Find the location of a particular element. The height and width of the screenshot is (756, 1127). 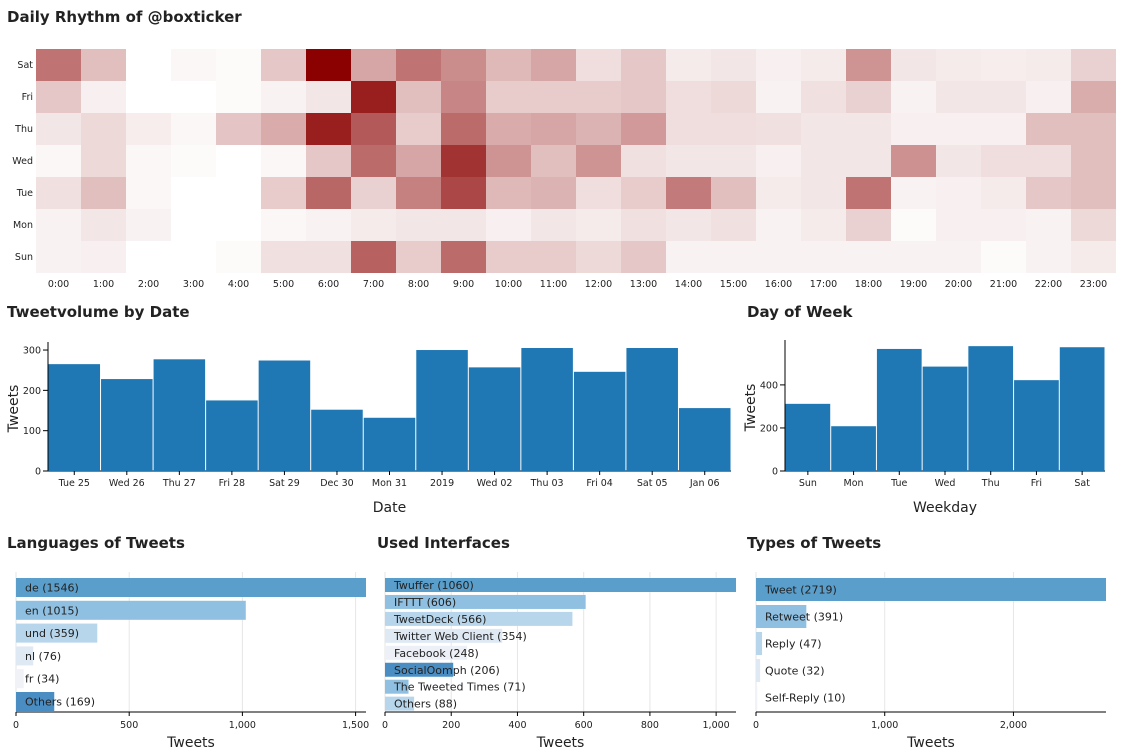

heatmap-hour-label: 14:00 is located at coordinates (688, 284).